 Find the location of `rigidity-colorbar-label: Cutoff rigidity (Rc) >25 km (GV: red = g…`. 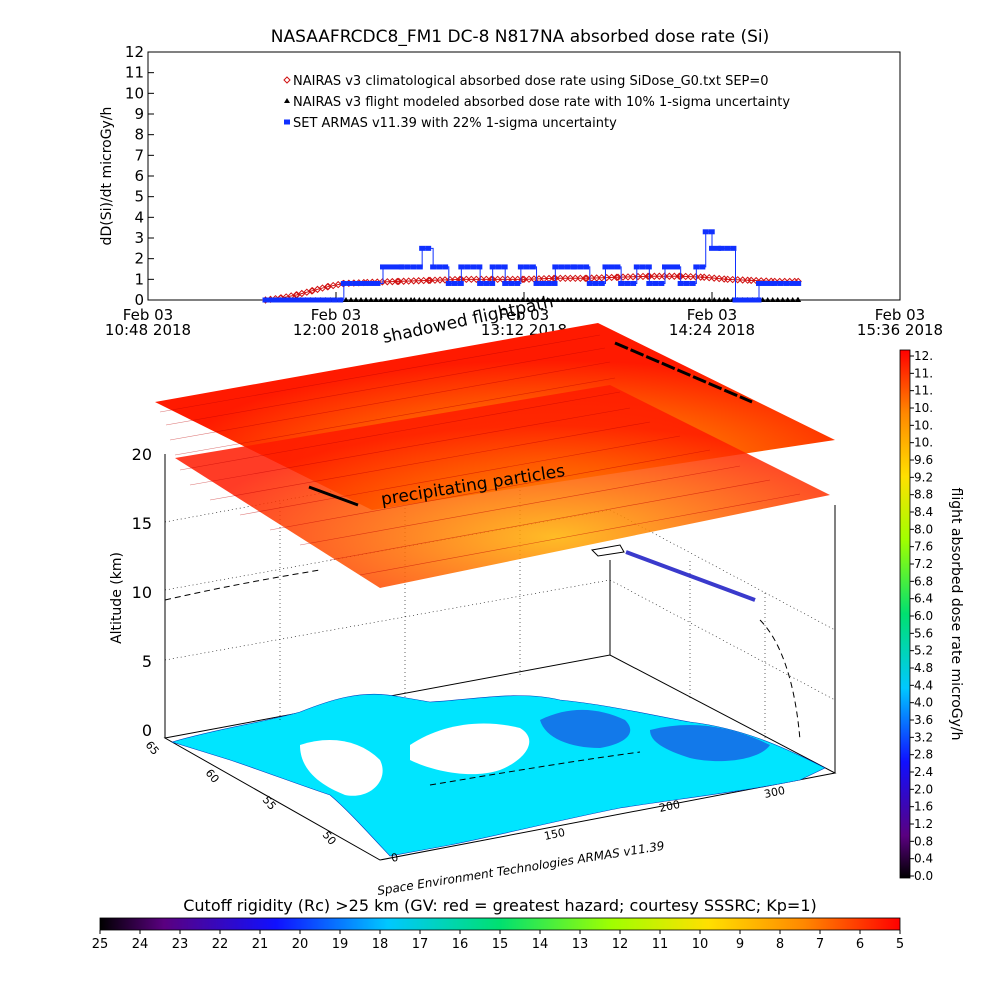

rigidity-colorbar-label: Cutoff rigidity (Rc) >25 km (GV: red = g… is located at coordinates (500, 905).